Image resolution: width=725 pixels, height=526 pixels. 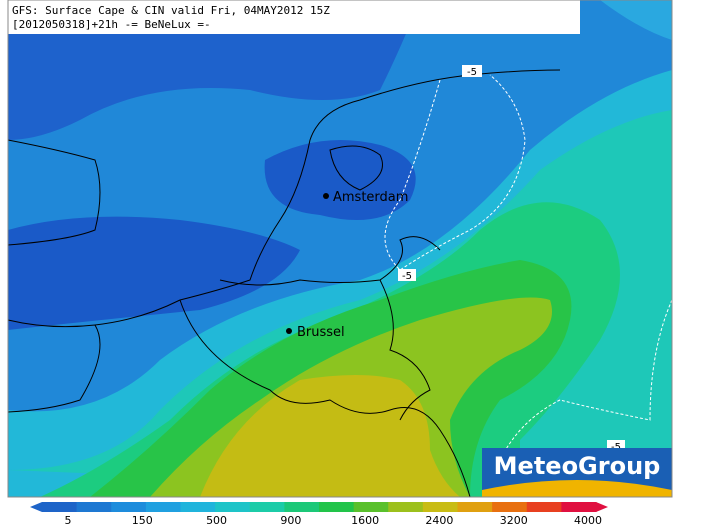 What do you see at coordinates (588, 520) in the screenshot?
I see `colorbar-label: 4000` at bounding box center [588, 520].